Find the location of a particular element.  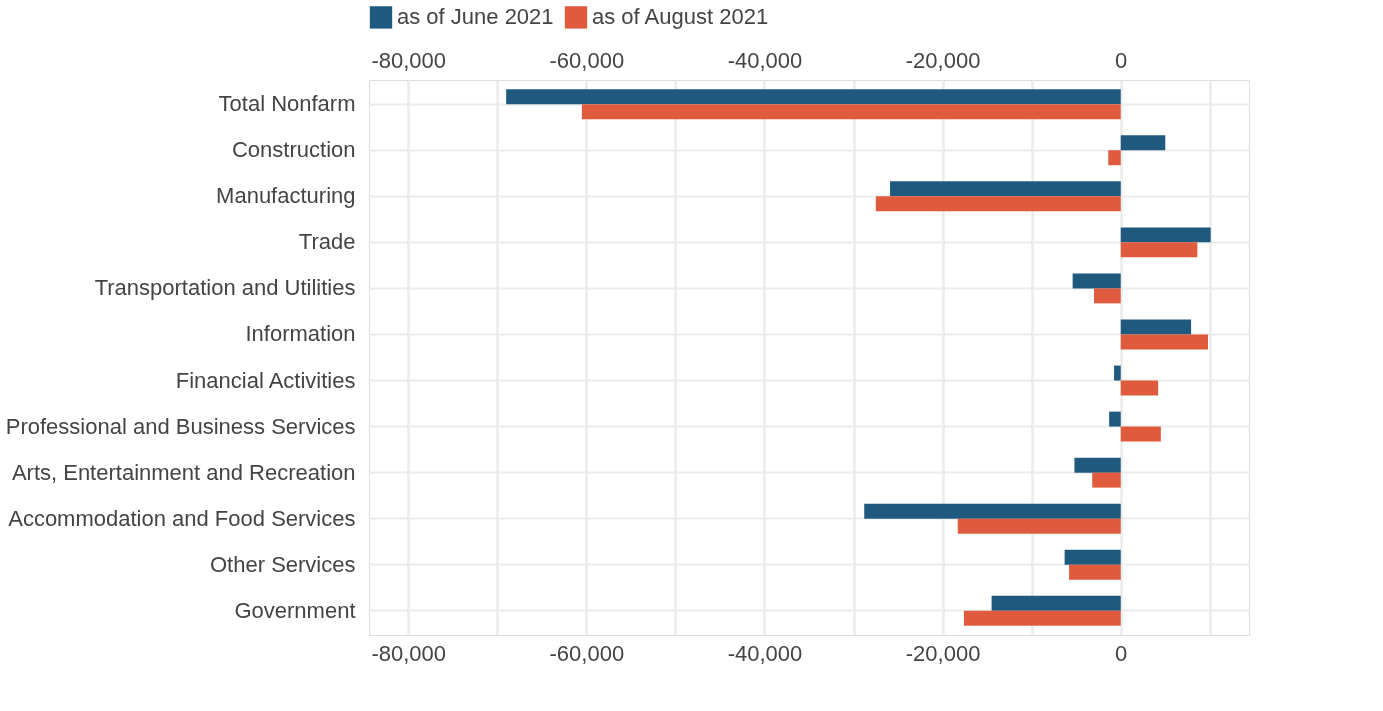

x2-tick-label: 0 is located at coordinates (1121, 60).